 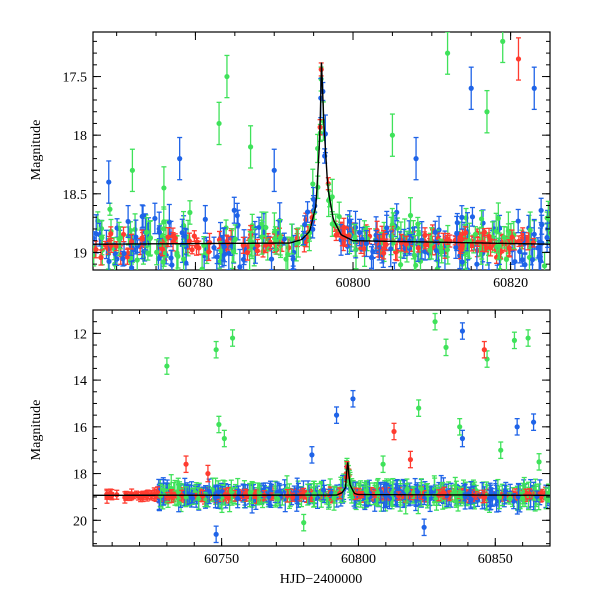 What do you see at coordinates (80, 136) in the screenshot?
I see `y-tick-label: 18` at bounding box center [80, 136].